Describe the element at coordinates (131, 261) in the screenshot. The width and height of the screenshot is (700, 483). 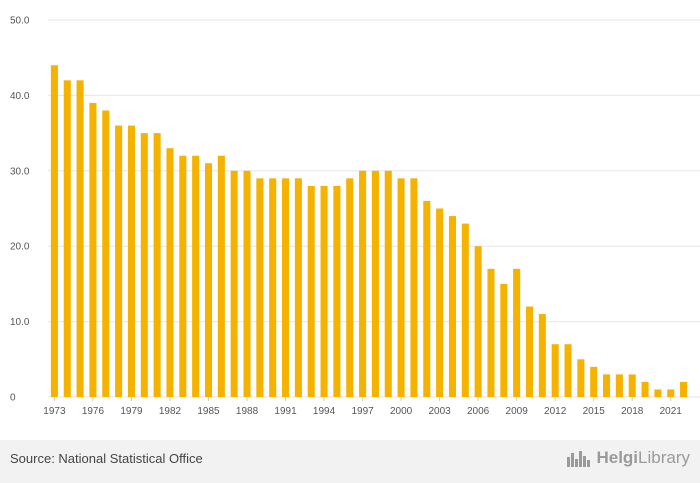
I see `bar-1979` at that location.